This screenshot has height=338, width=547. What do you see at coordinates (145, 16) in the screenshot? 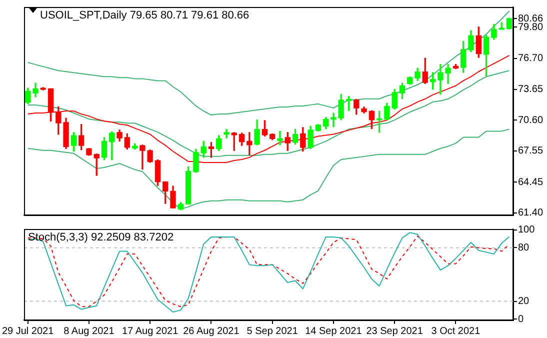
I see `chart-title: USOIL_SPT,Daily 79.65 80.71 79.61 80.66` at bounding box center [145, 16].